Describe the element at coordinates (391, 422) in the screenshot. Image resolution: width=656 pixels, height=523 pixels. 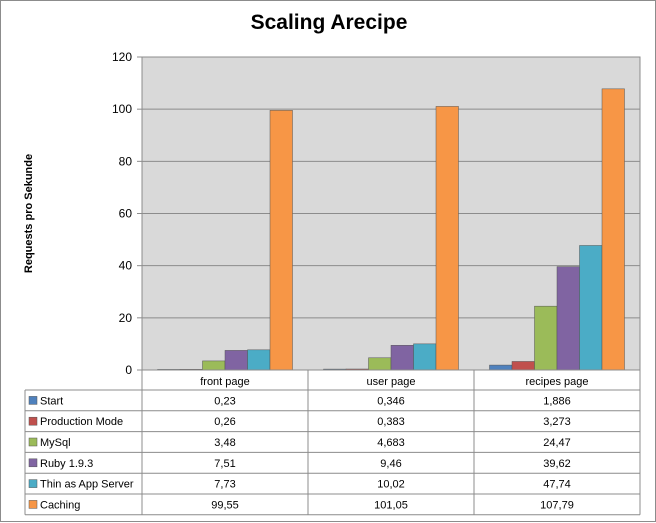
I see `data-table-cell: 0,383` at that location.